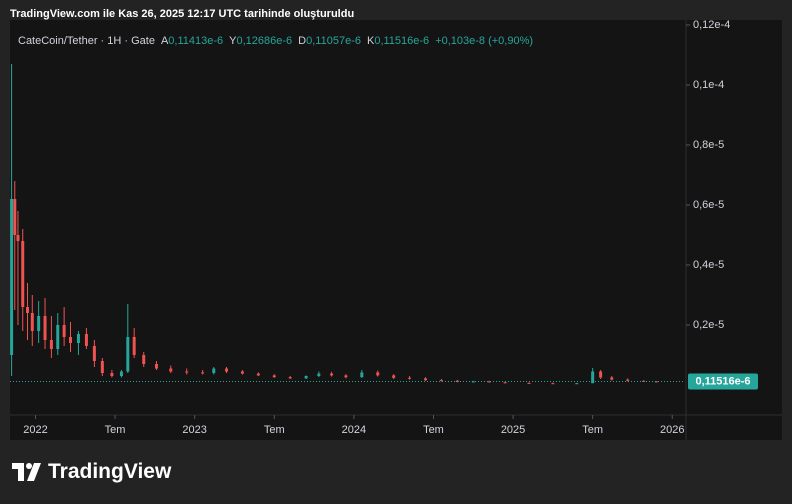 The height and width of the screenshot is (504, 792). Describe the element at coordinates (708, 205) in the screenshot. I see `y-tick-label: 0,6e-5` at that location.